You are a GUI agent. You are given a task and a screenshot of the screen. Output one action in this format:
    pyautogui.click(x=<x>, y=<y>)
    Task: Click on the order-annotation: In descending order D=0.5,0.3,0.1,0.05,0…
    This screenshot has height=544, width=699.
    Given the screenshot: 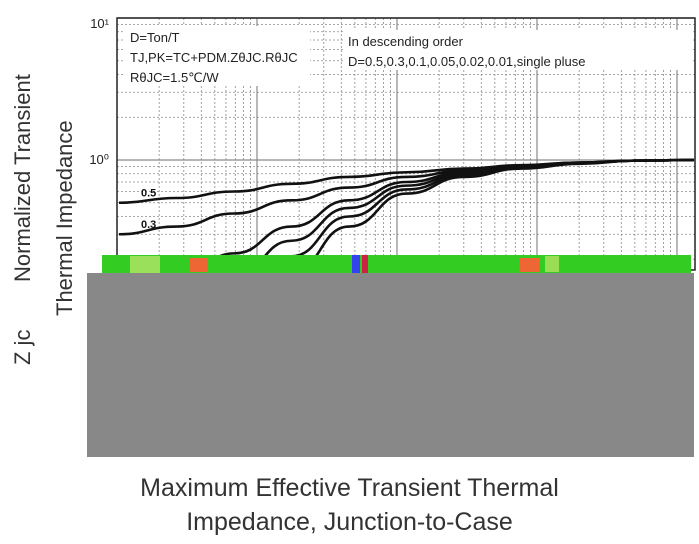 What is the action you would take?
    pyautogui.click(x=518, y=50)
    